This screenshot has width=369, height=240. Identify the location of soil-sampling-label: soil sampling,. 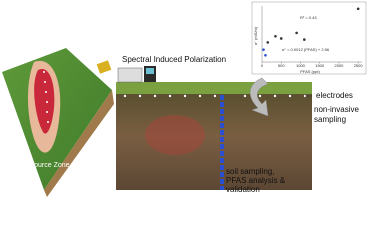
(250, 171).